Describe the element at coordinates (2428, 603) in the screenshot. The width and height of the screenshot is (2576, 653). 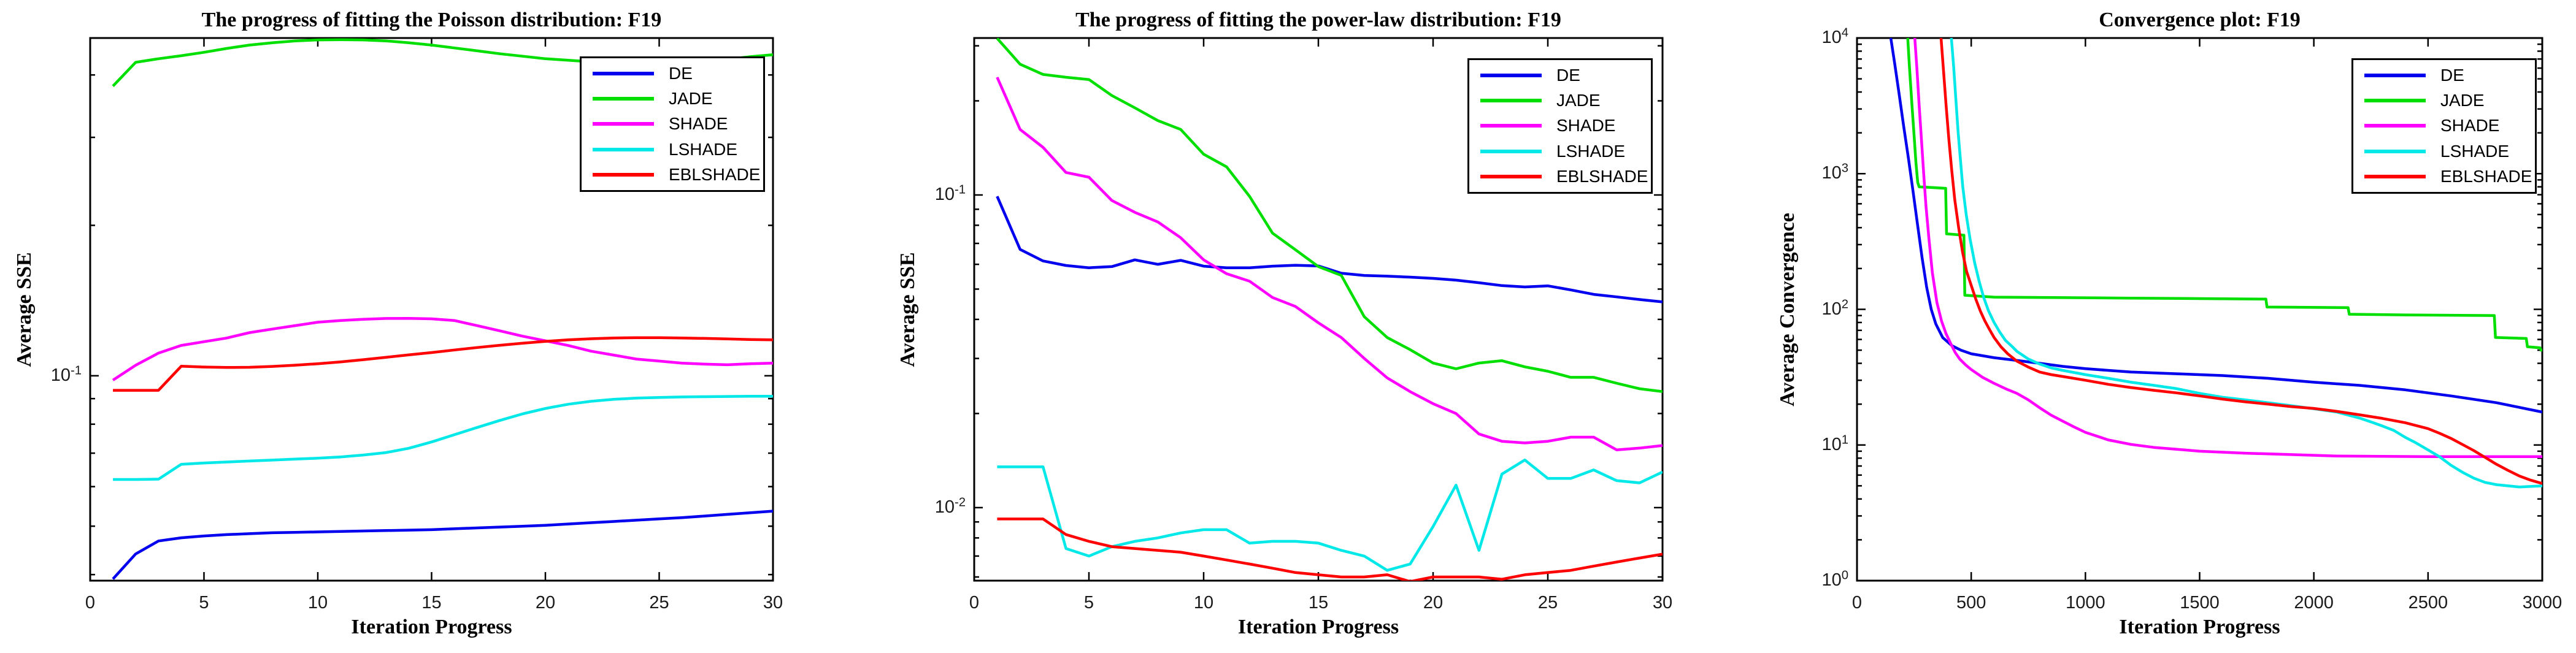
I see `x-tick-label: 2500` at that location.